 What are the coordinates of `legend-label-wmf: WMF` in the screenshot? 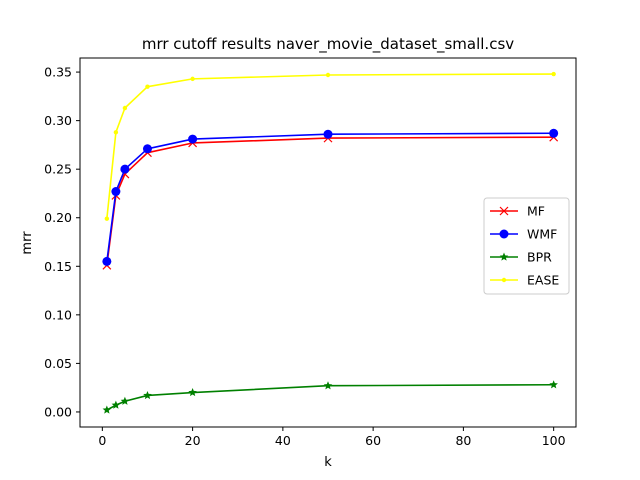 It's located at (542, 234).